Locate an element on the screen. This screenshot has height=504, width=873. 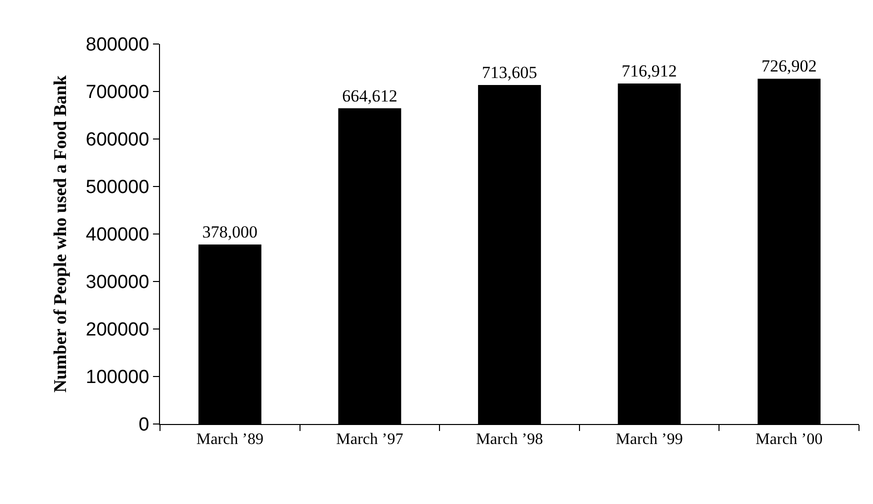
y-tick-label: 100000 is located at coordinates (118, 377).